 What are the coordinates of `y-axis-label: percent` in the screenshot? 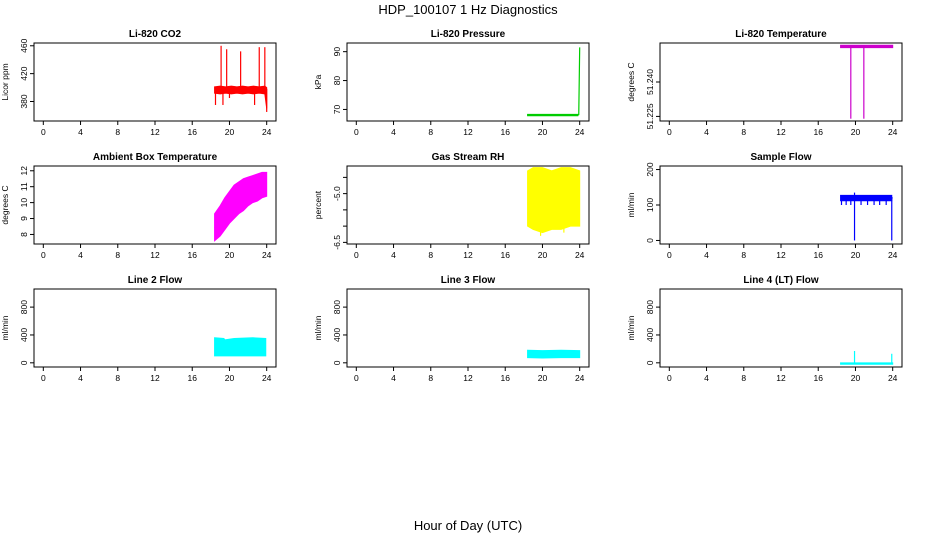 It's located at (318, 204).